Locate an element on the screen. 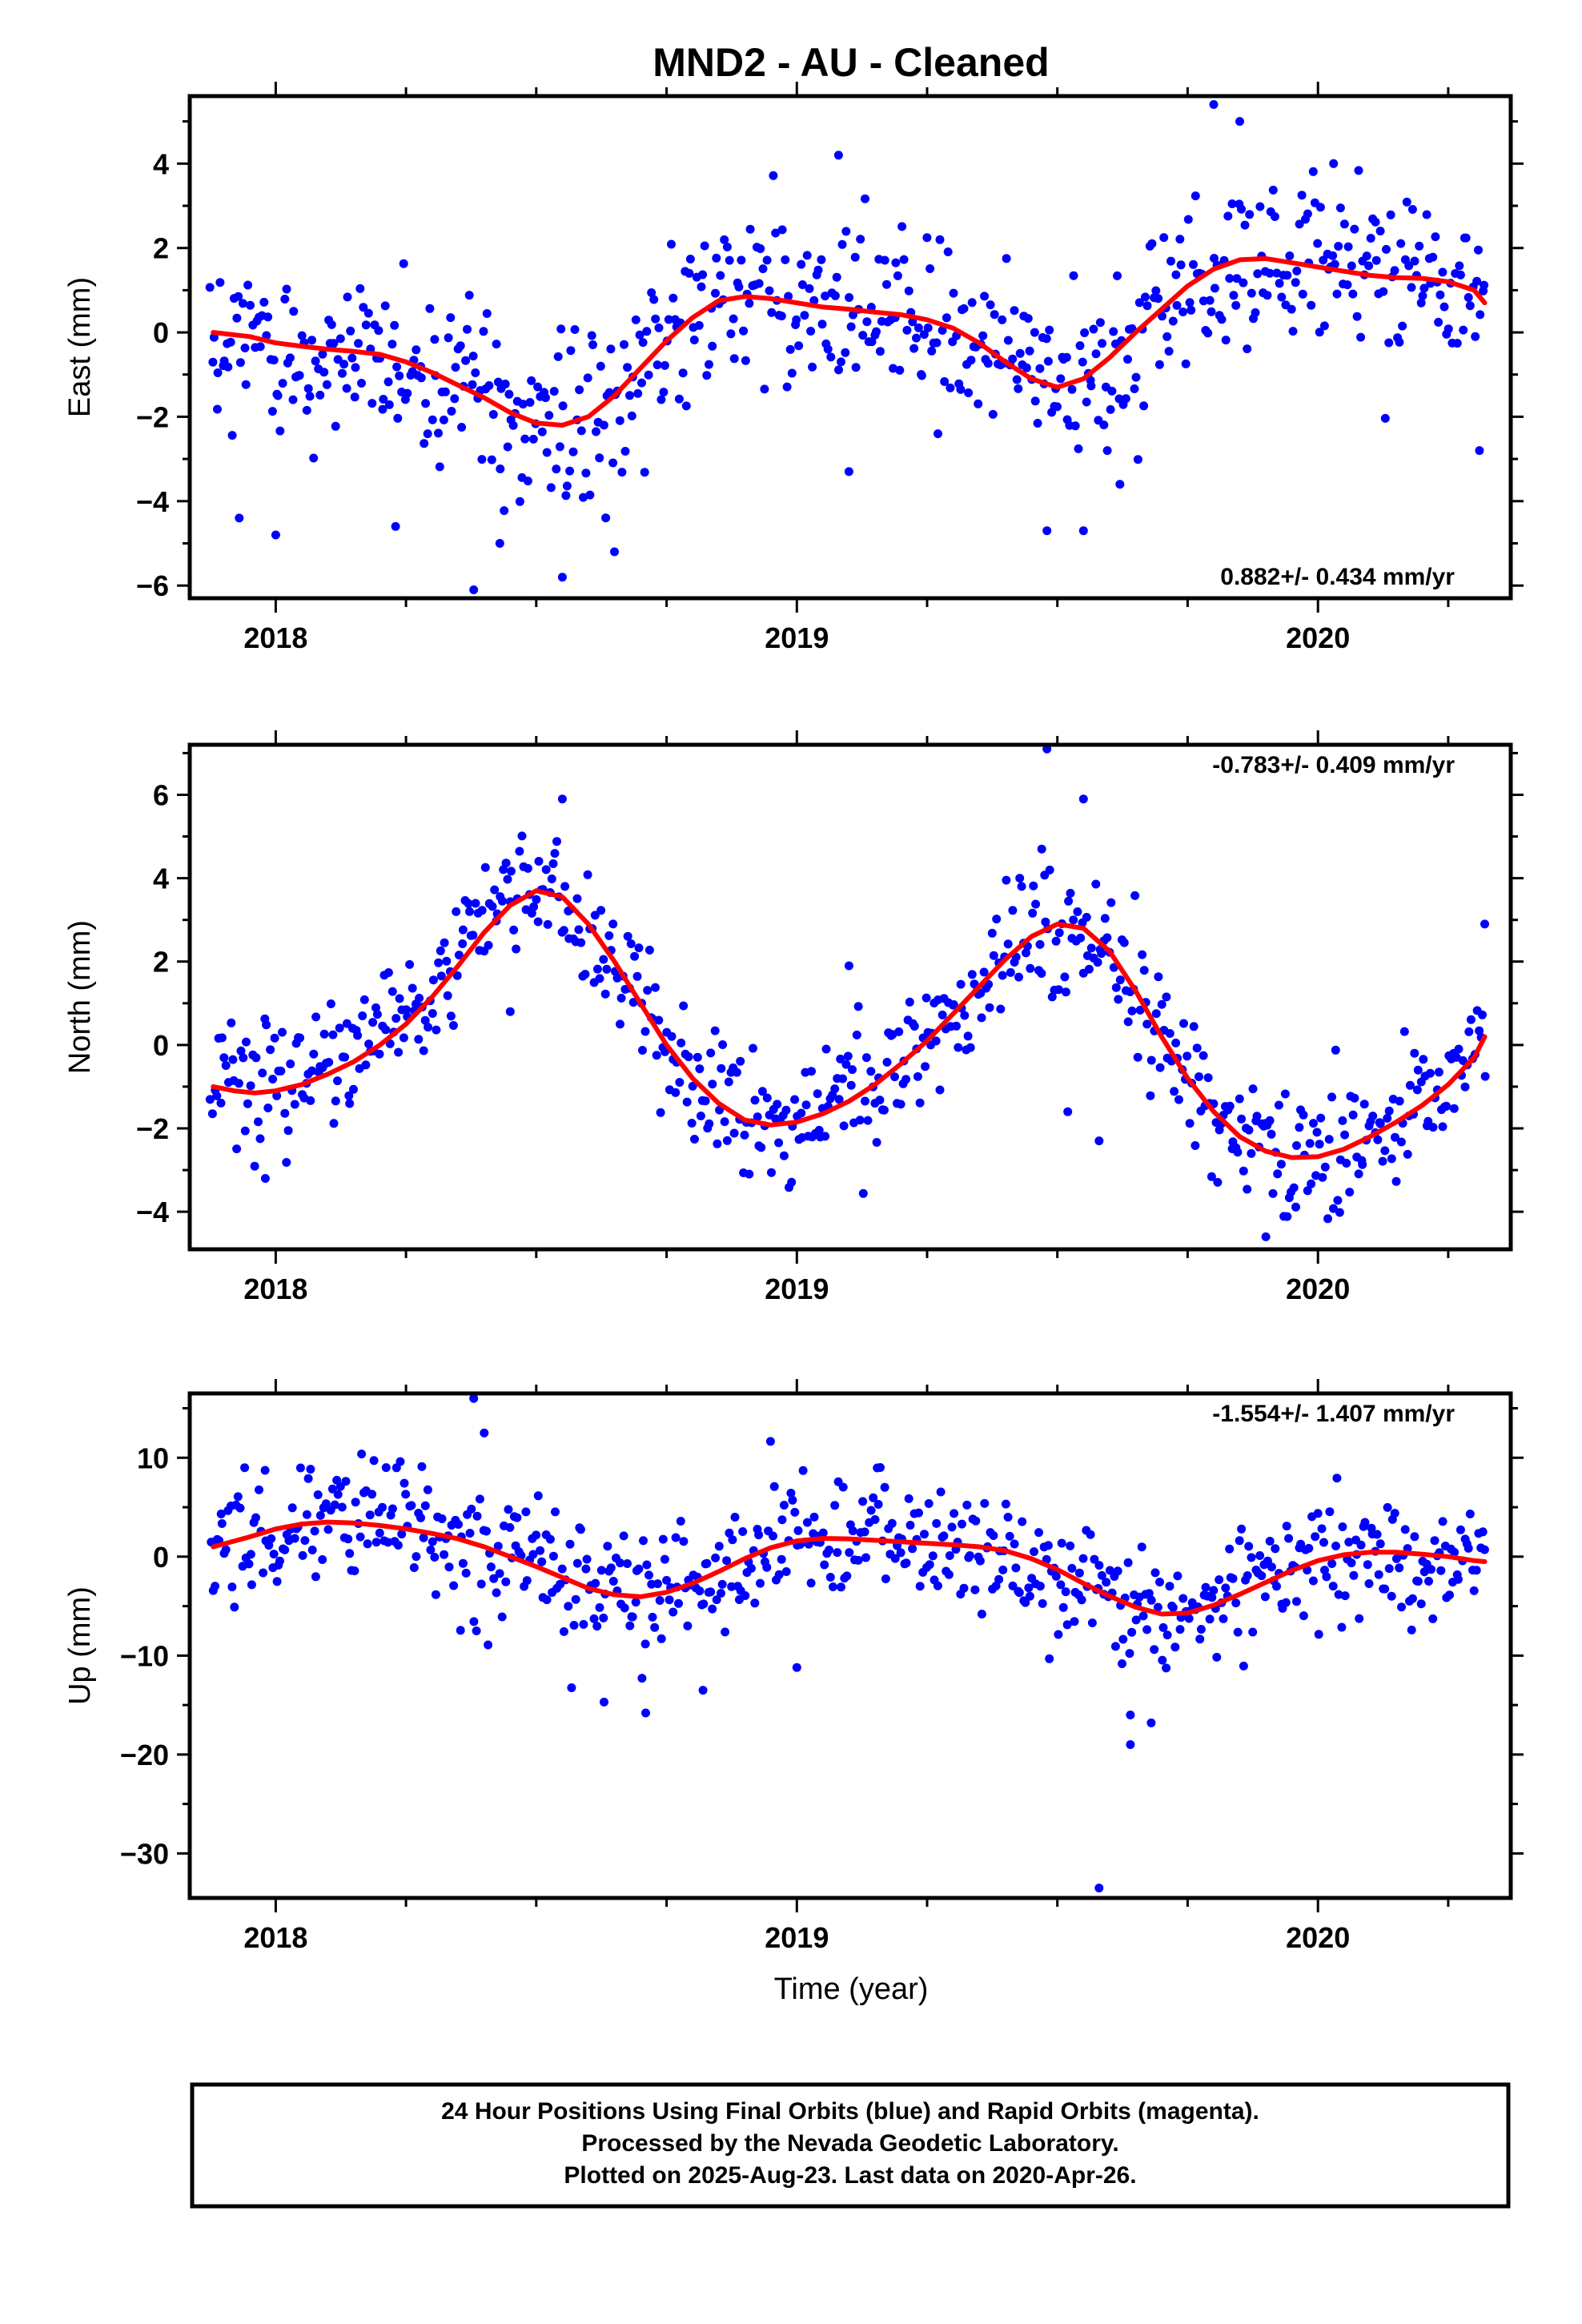 The width and height of the screenshot is (1582, 2324). y-tick-label: −6 is located at coordinates (152, 585).